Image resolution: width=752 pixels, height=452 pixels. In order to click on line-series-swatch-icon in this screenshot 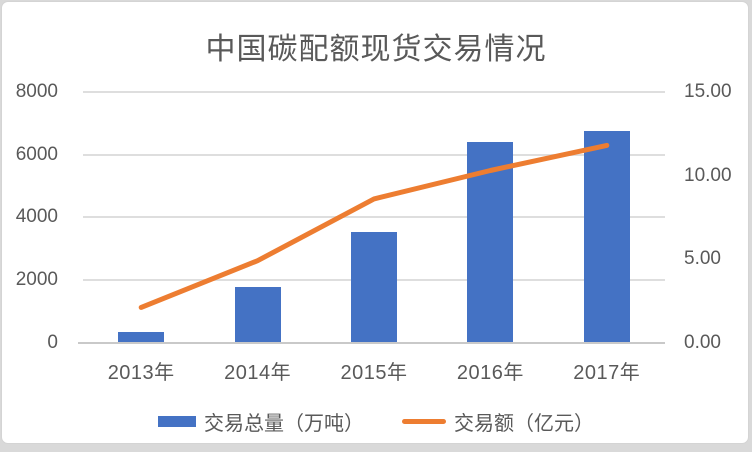, I will do `click(424, 421)`.